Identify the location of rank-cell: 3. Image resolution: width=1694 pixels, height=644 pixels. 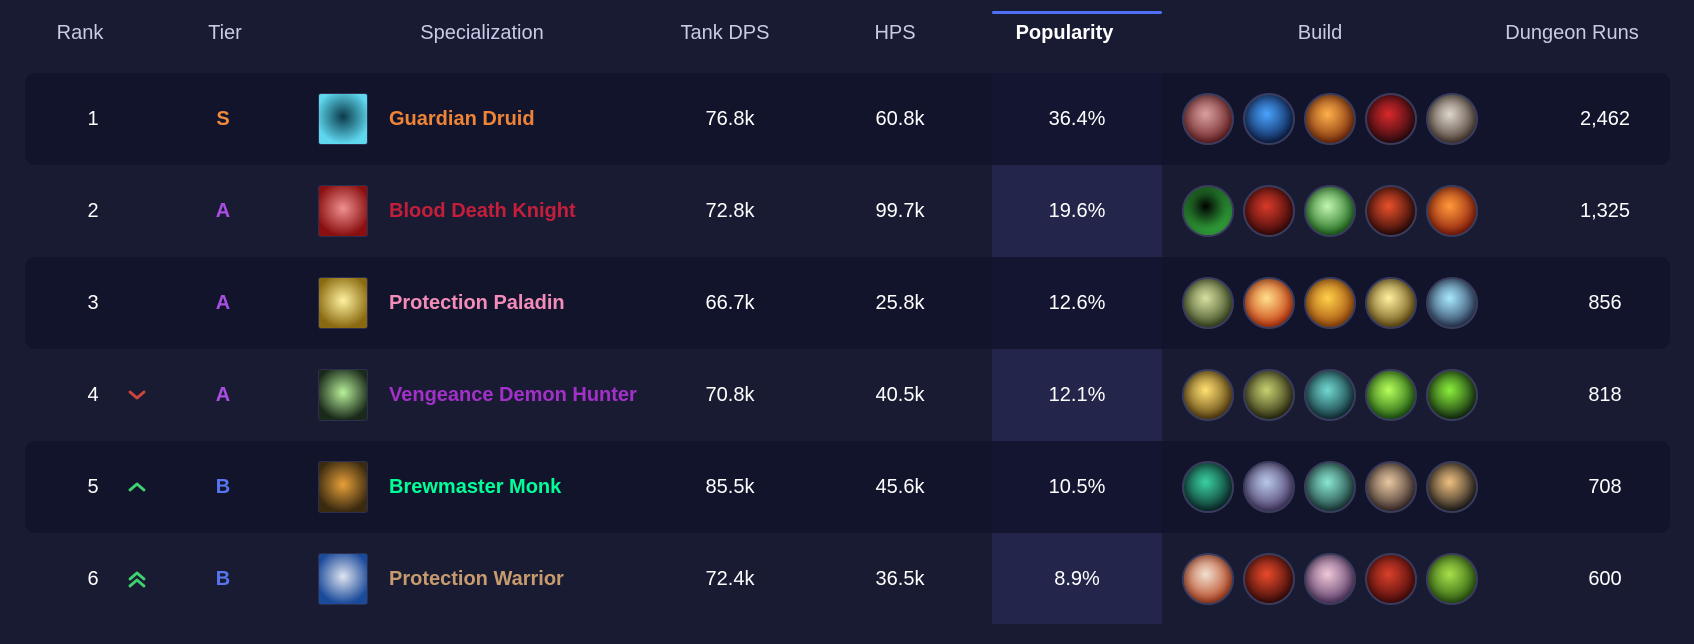
(93, 303).